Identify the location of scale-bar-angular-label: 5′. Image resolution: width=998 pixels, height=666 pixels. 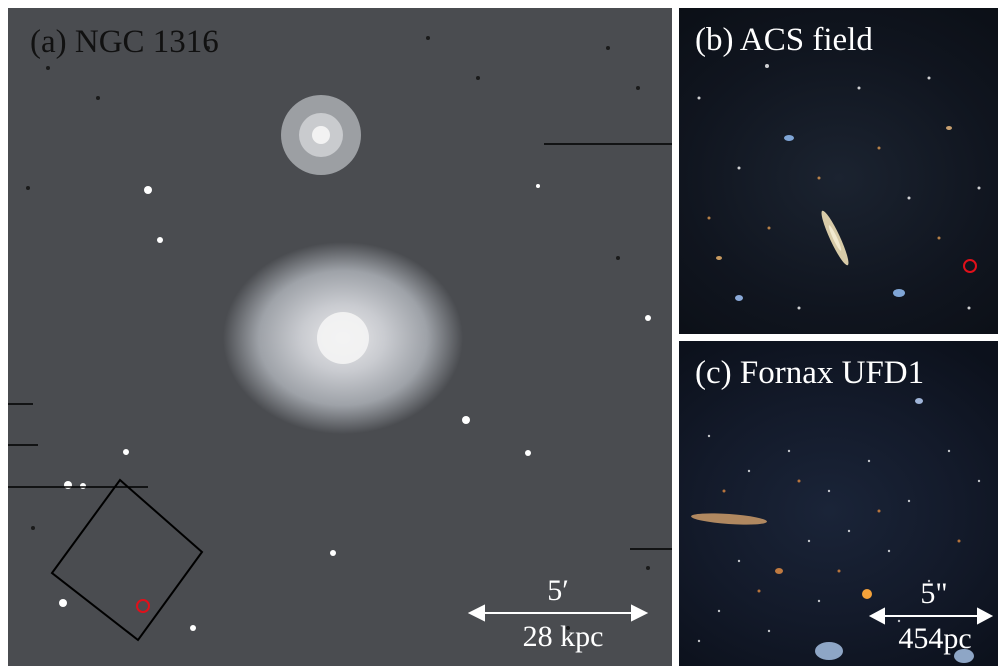
(558, 590).